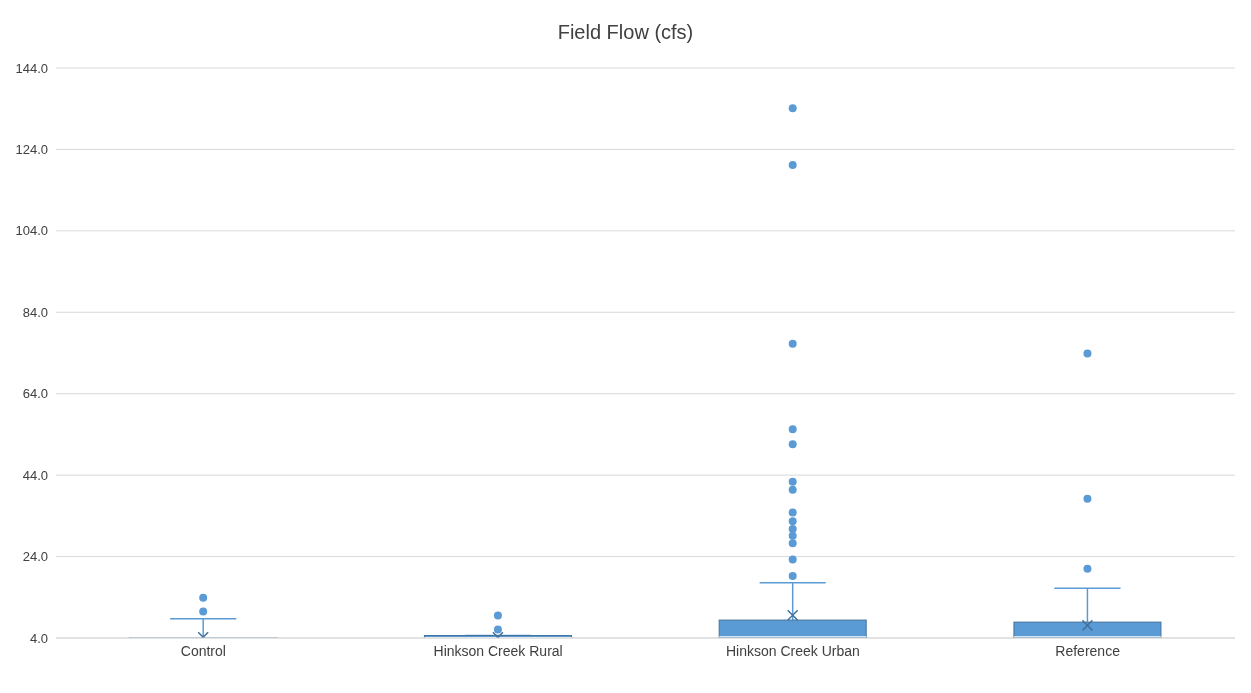 This screenshot has width=1251, height=693. What do you see at coordinates (35, 557) in the screenshot?
I see `y-tick-label: 24.0` at bounding box center [35, 557].